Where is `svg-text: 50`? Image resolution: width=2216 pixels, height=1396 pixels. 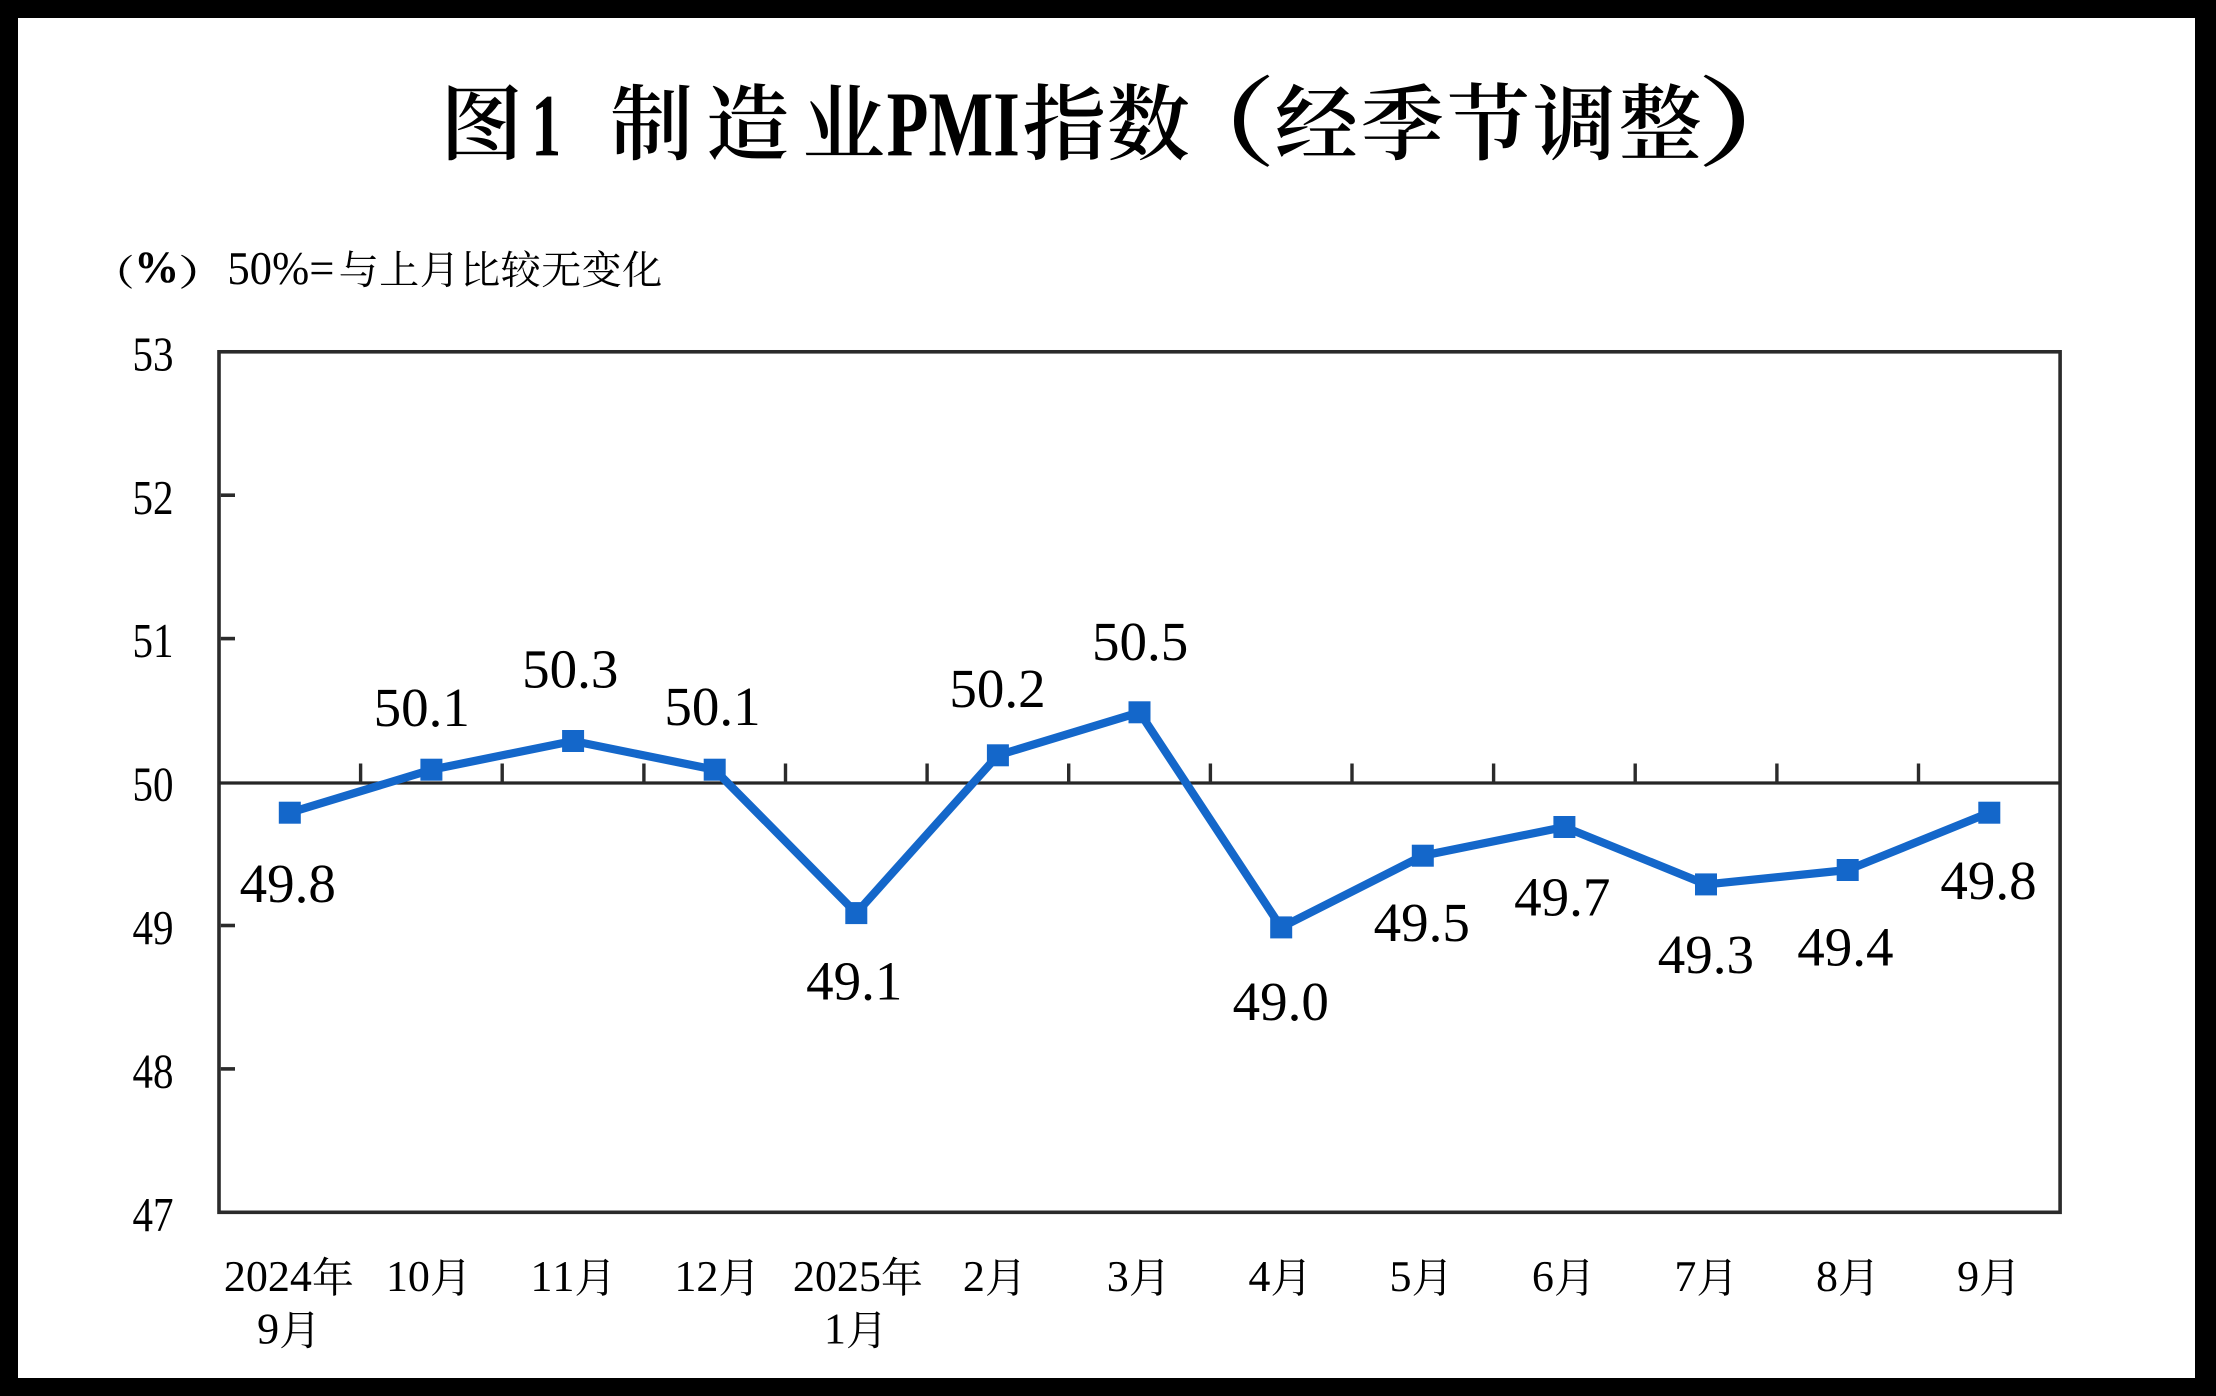 svg-text: 50 is located at coordinates (153, 784).